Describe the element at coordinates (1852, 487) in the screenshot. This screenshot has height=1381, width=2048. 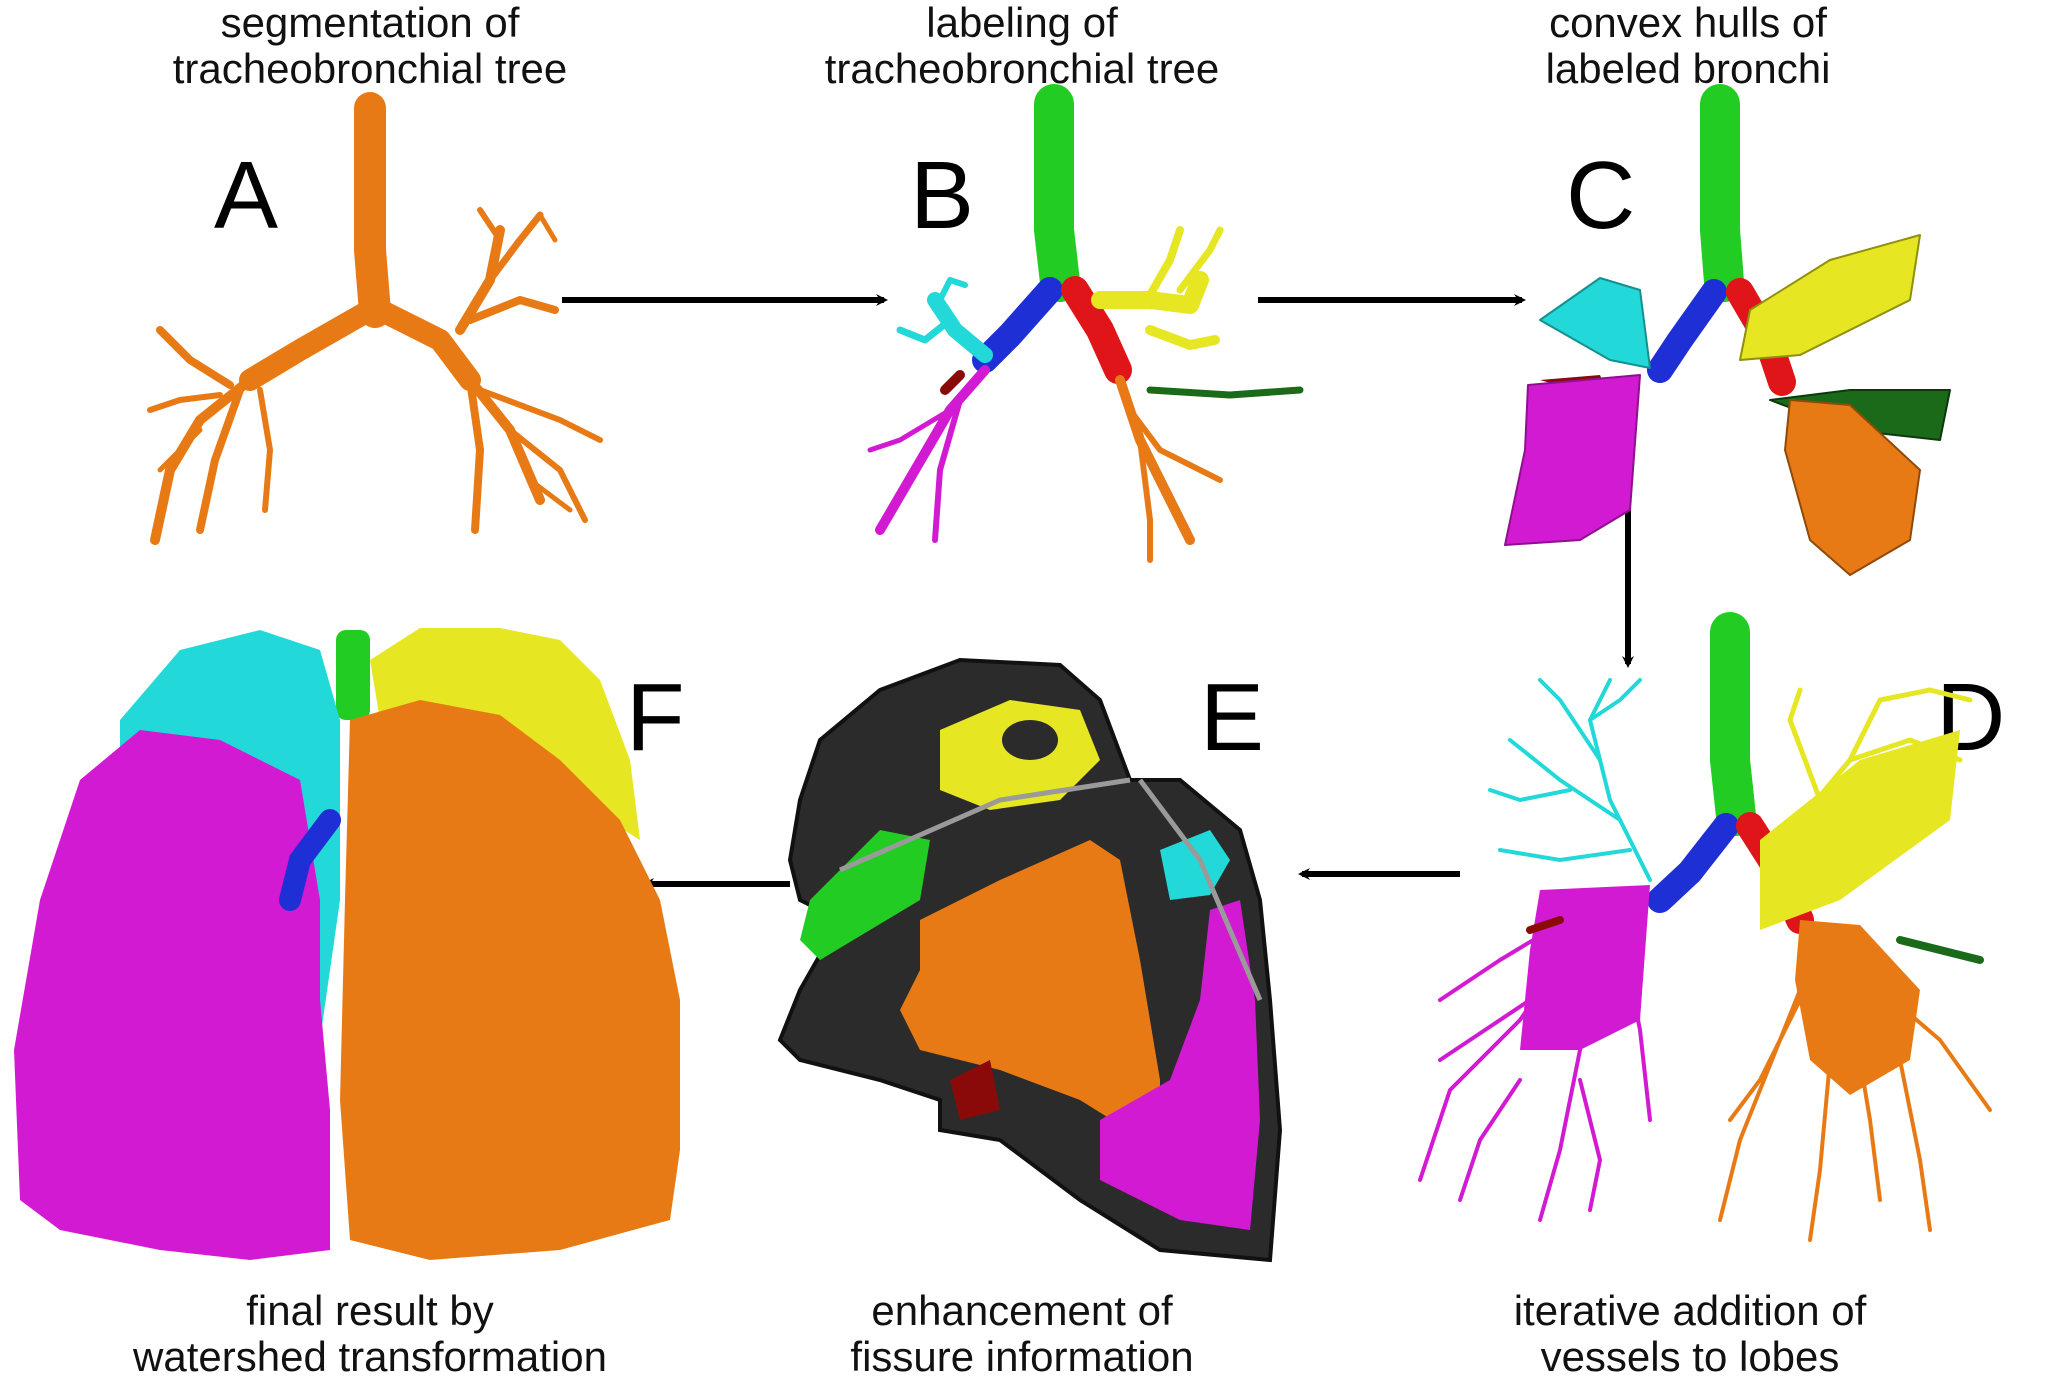
I see `lower-left-hull-c` at that location.